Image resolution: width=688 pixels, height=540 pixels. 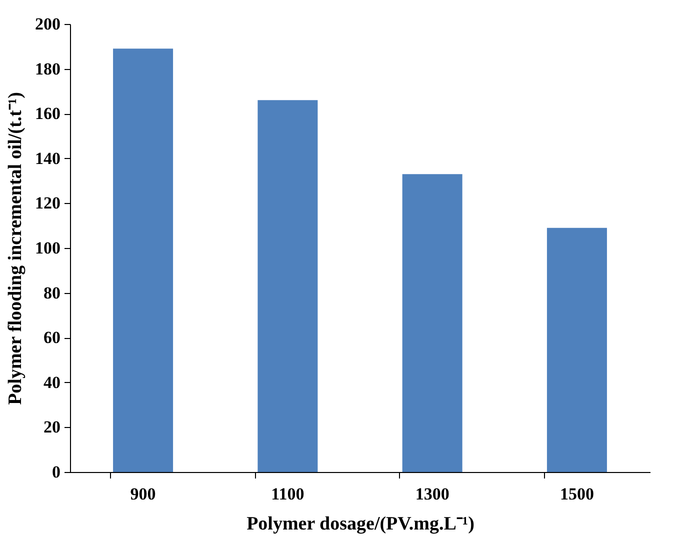 I want to click on x-tick-label: 1100, so click(x=287, y=494).